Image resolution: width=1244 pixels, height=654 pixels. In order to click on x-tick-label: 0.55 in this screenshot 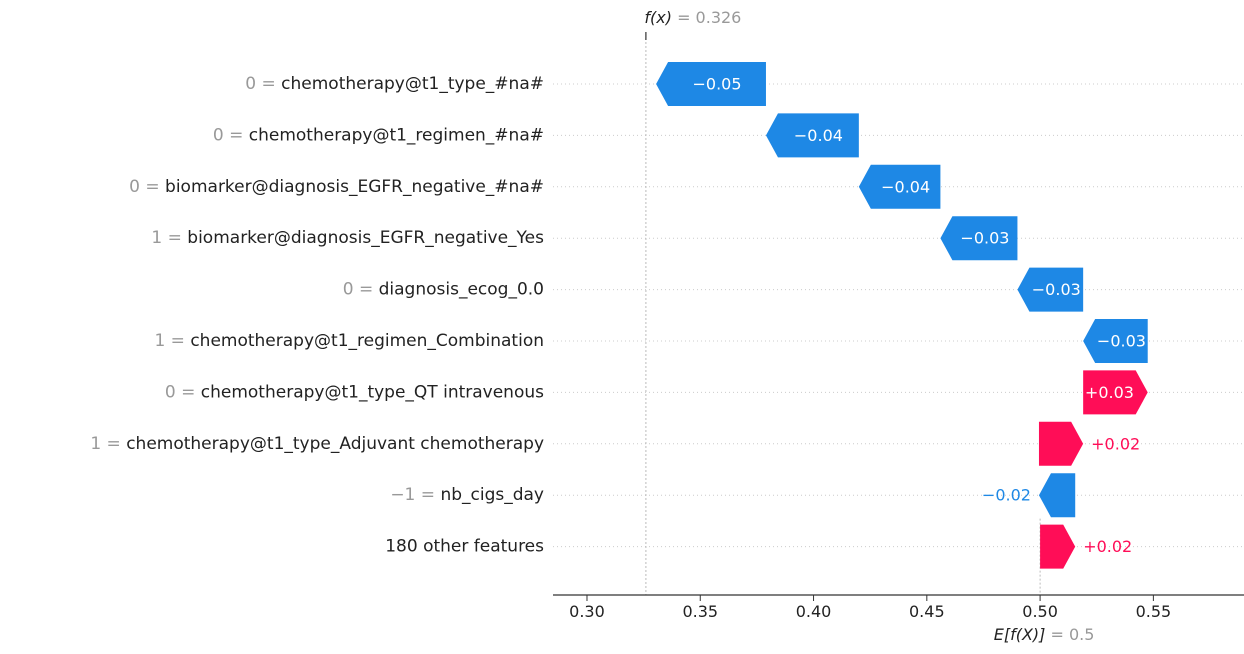, I will do `click(1154, 611)`.